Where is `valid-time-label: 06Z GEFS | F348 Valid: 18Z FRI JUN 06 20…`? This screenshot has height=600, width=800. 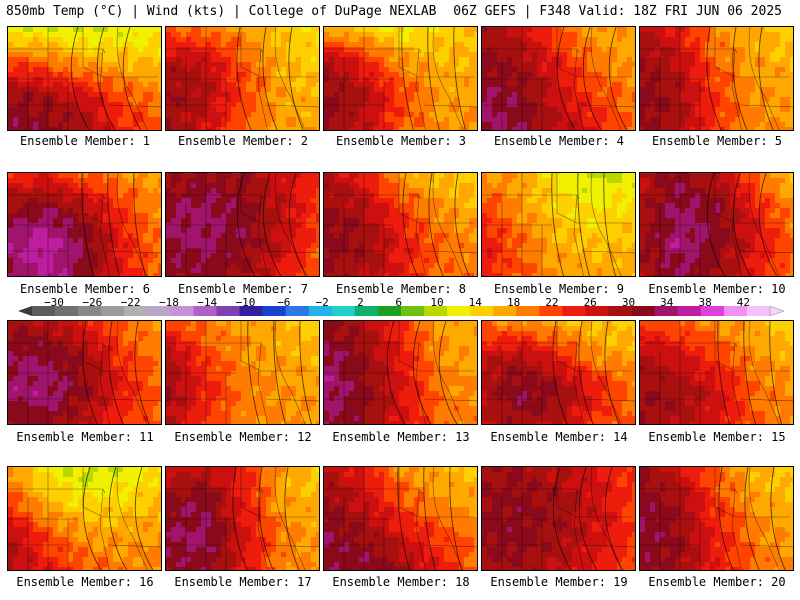 valid-time-label: 06Z GEFS | F348 Valid: 18Z FRI JUN 06 20… is located at coordinates (617, 11).